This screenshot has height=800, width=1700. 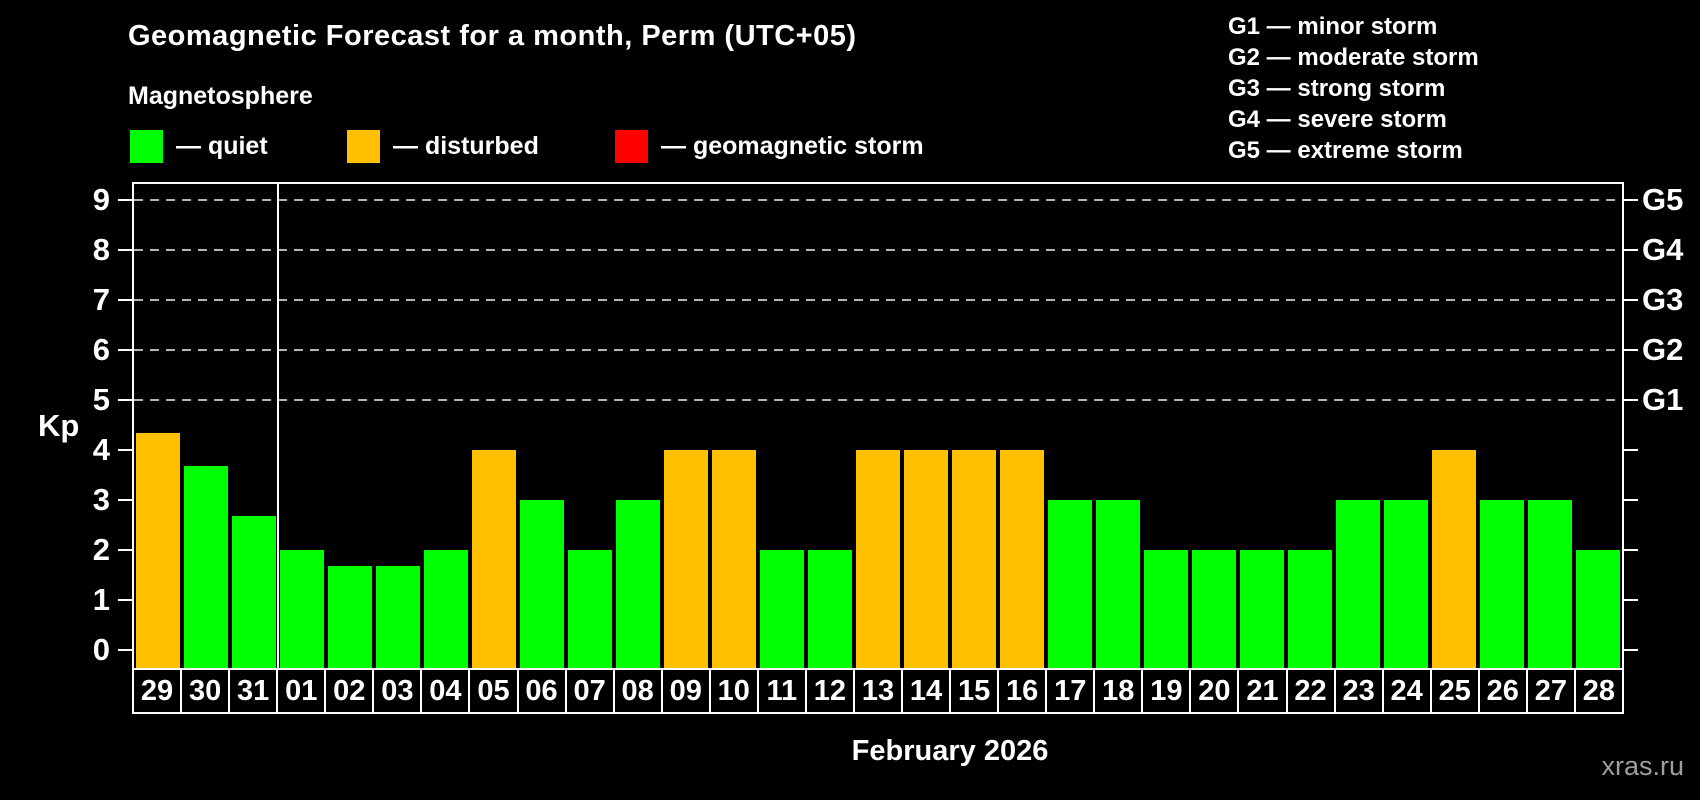 What do you see at coordinates (878, 300) in the screenshot?
I see `gridline-kp7` at bounding box center [878, 300].